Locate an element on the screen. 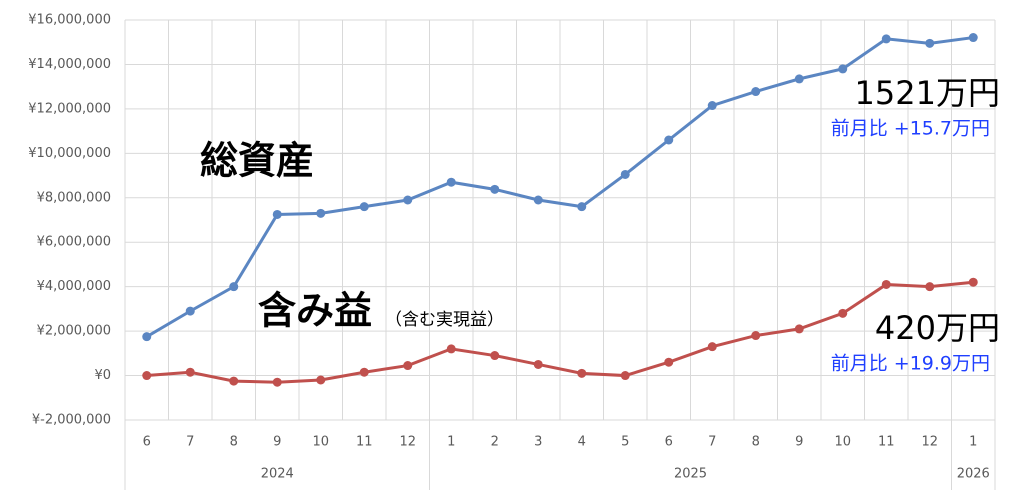  y-tick-label: ¥2,000,000 is located at coordinates (74, 331).